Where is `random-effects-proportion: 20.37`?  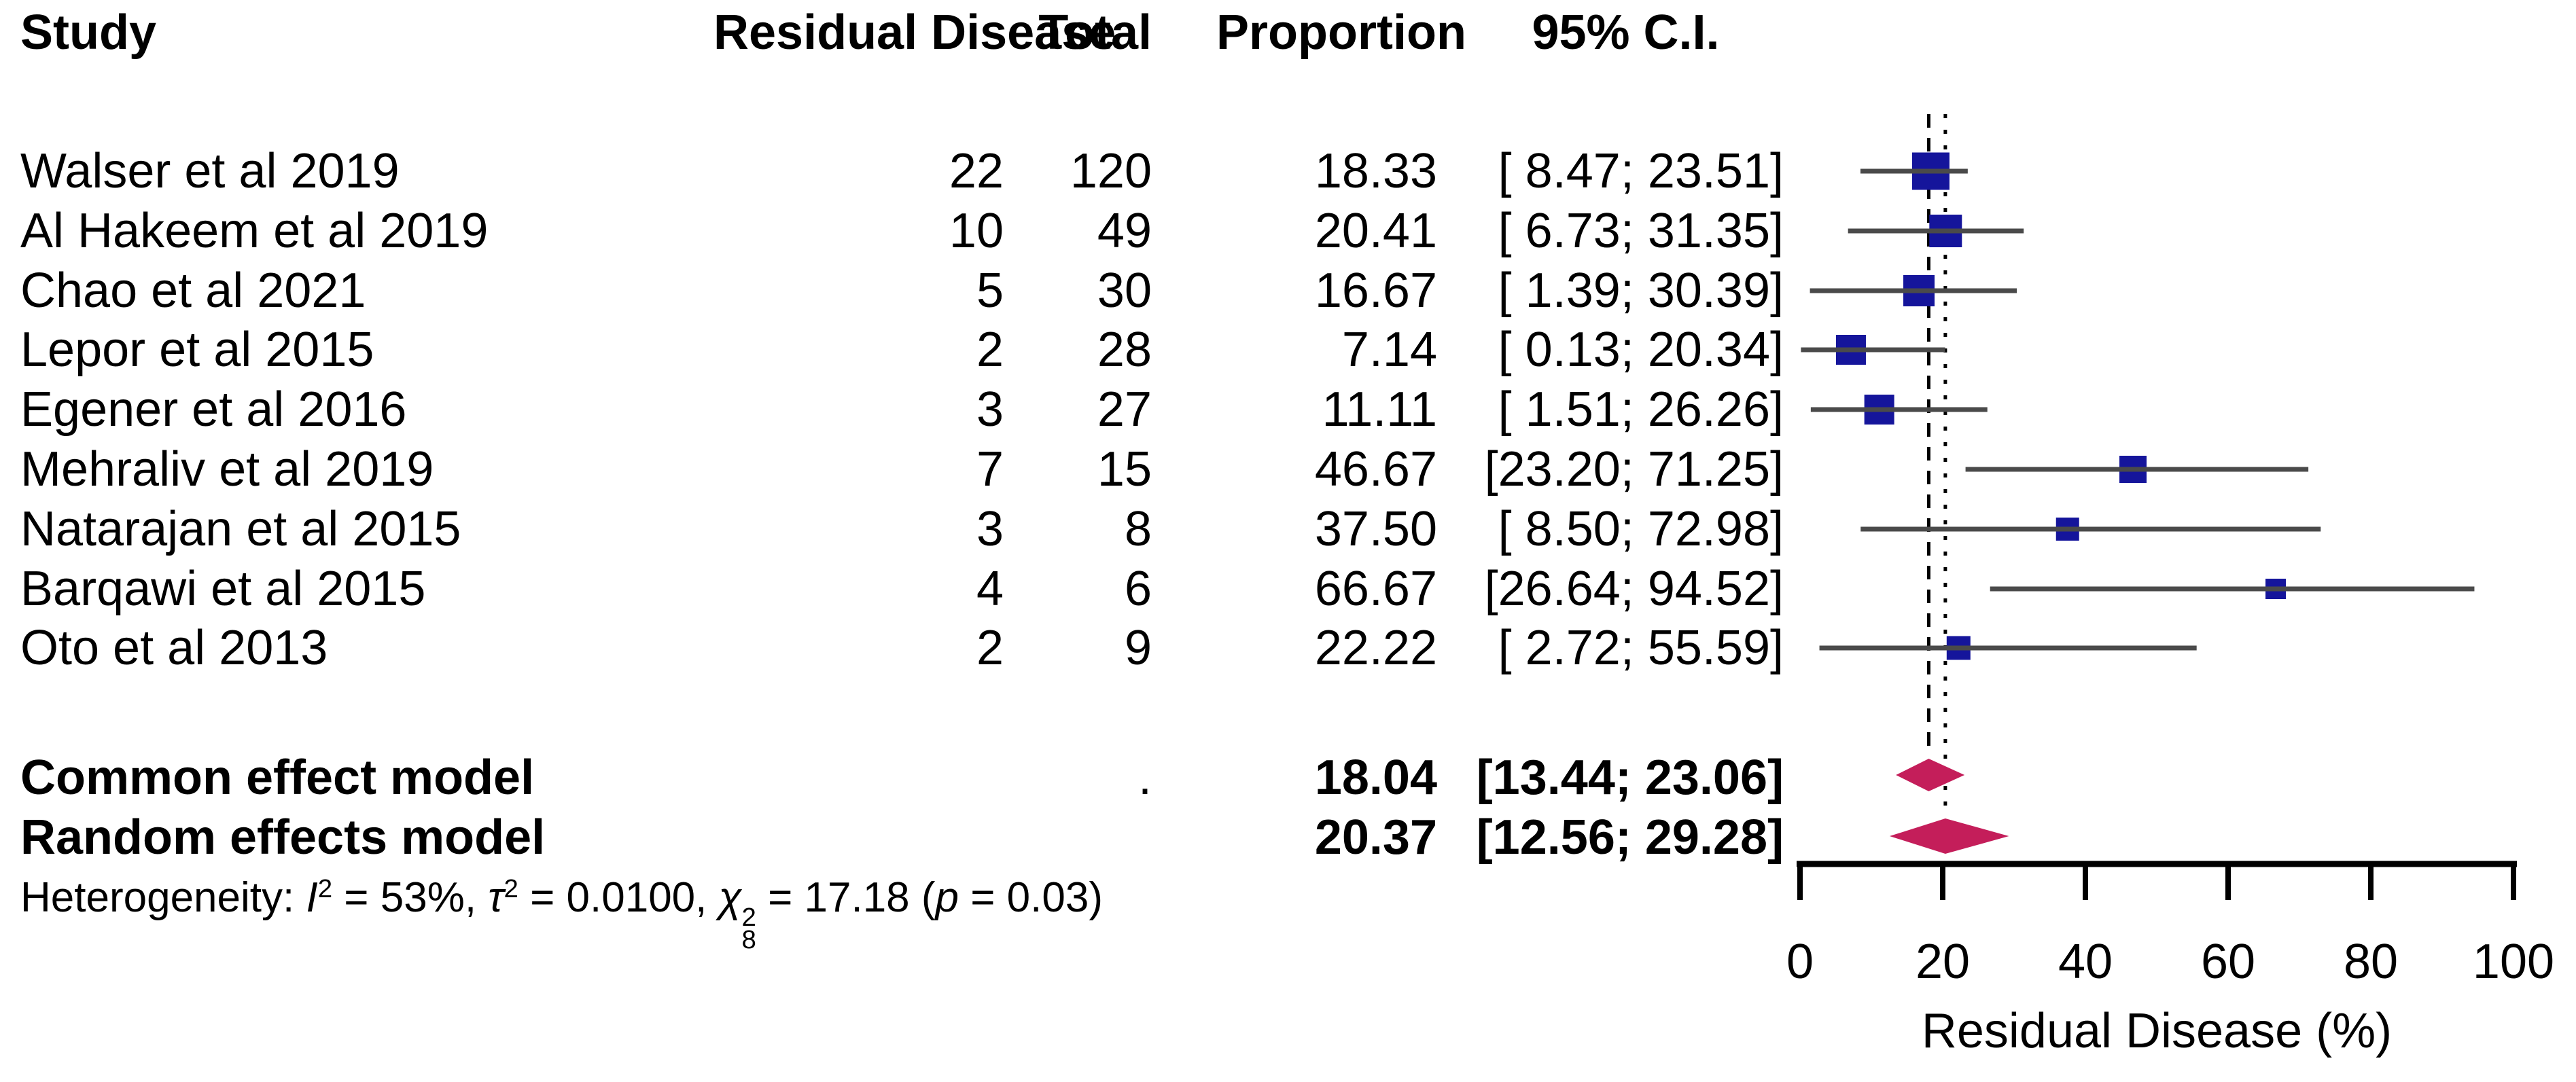
random-effects-proportion: 20.37 is located at coordinates (1375, 838).